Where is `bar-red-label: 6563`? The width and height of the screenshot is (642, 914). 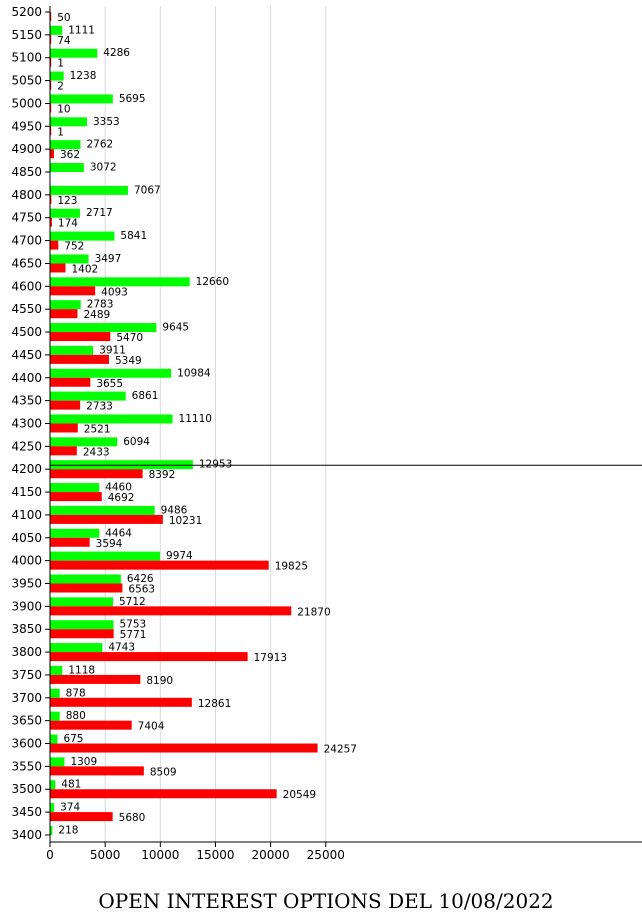 bar-red-label: 6563 is located at coordinates (141, 590).